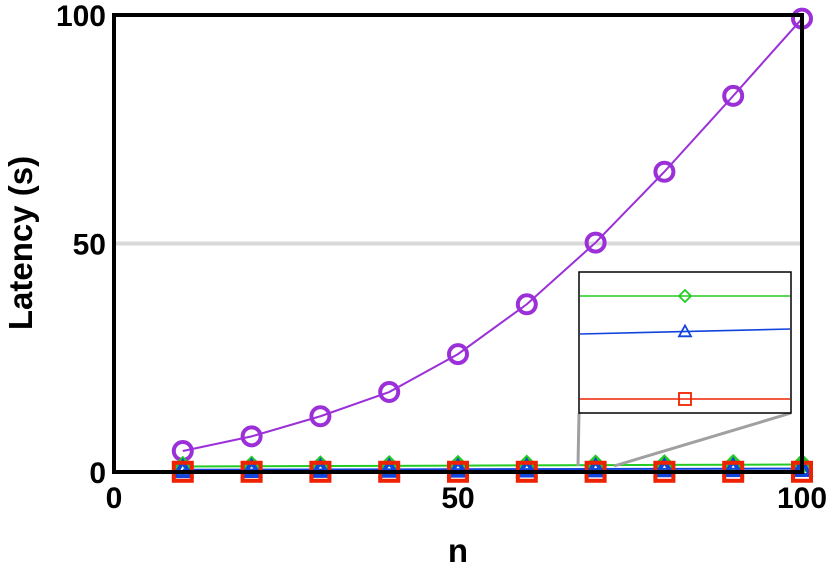  I want to click on x-tick-label: 100, so click(802, 498).